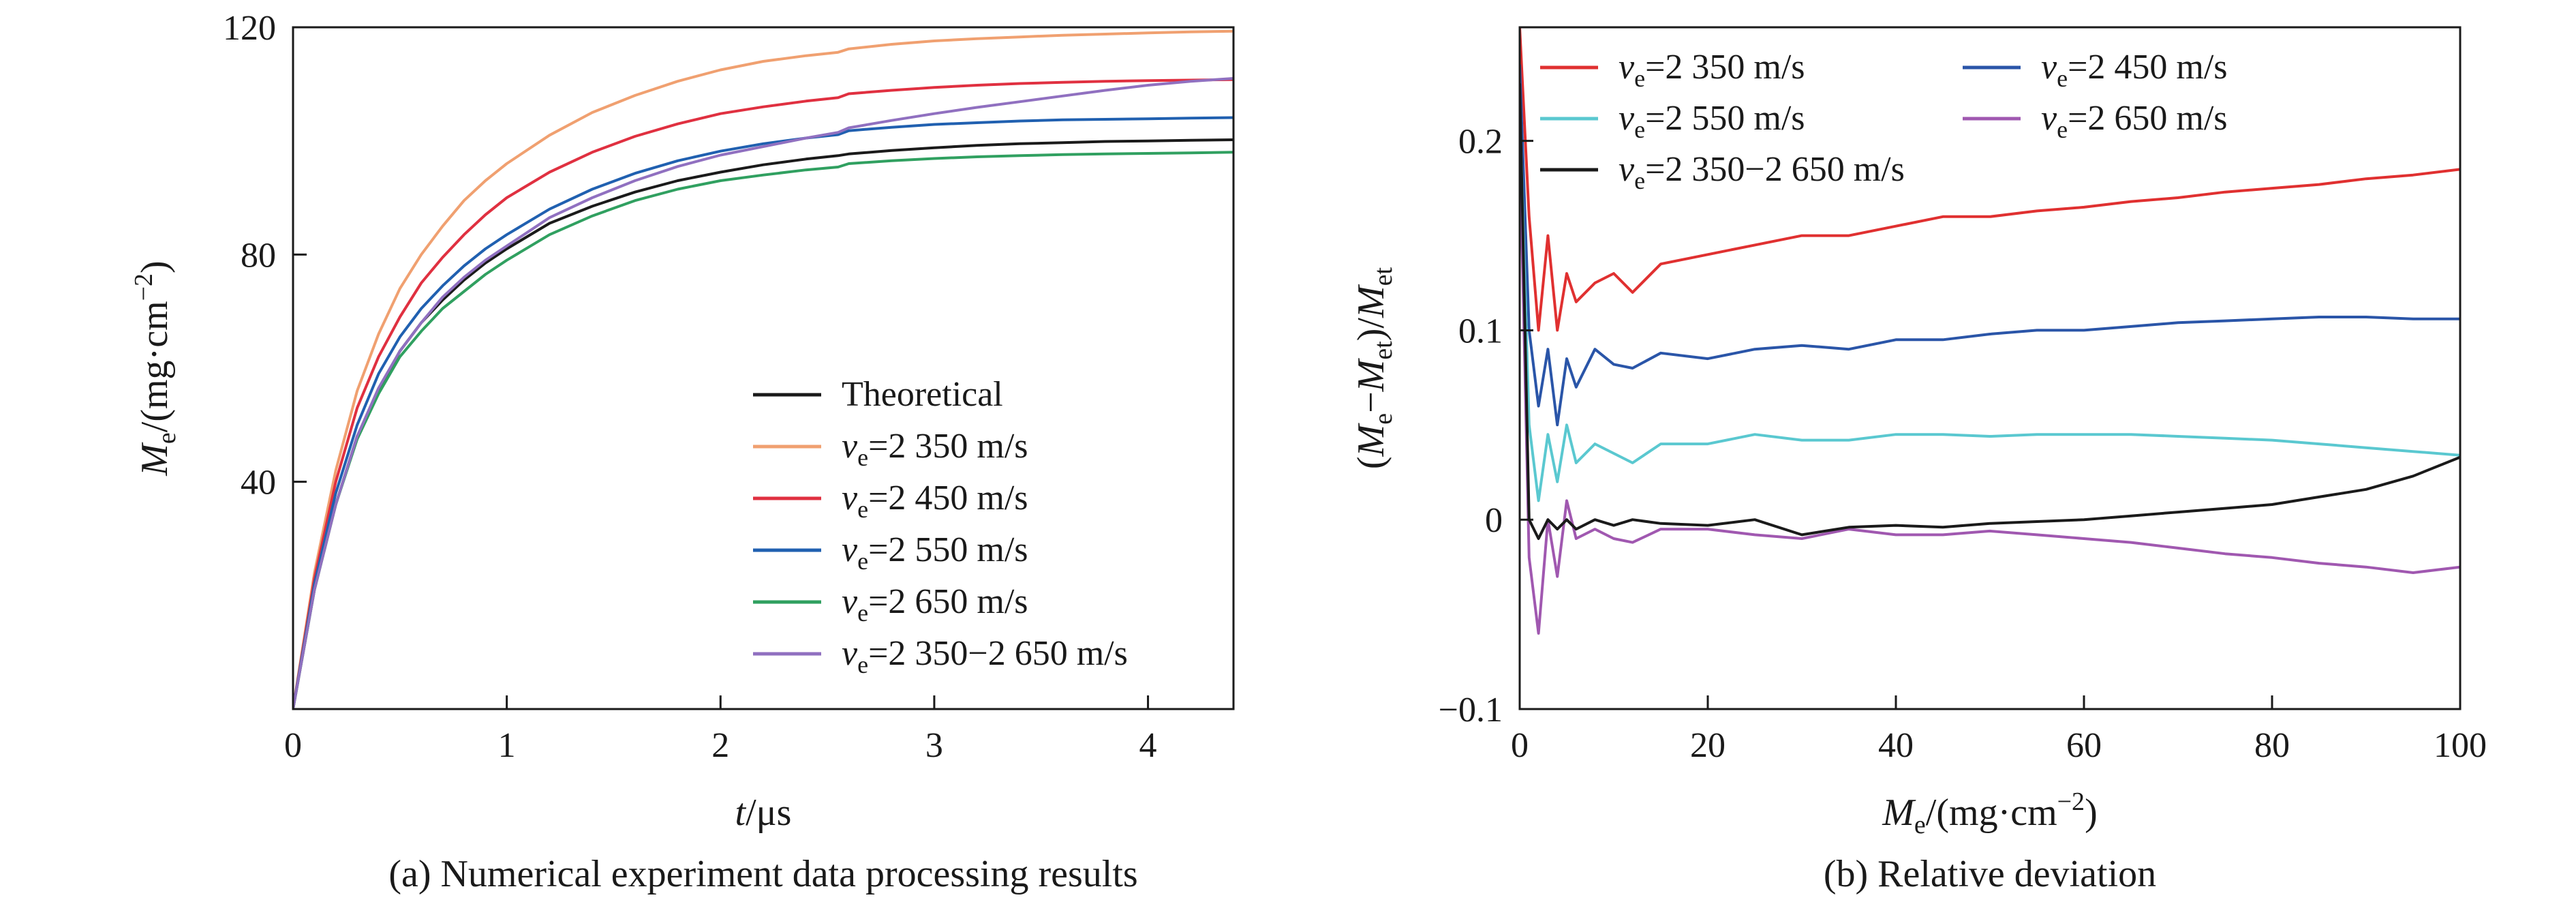 The height and width of the screenshot is (902, 2576). Describe the element at coordinates (1520, 746) in the screenshot. I see `panel-2-x-tick-label: 0` at that location.